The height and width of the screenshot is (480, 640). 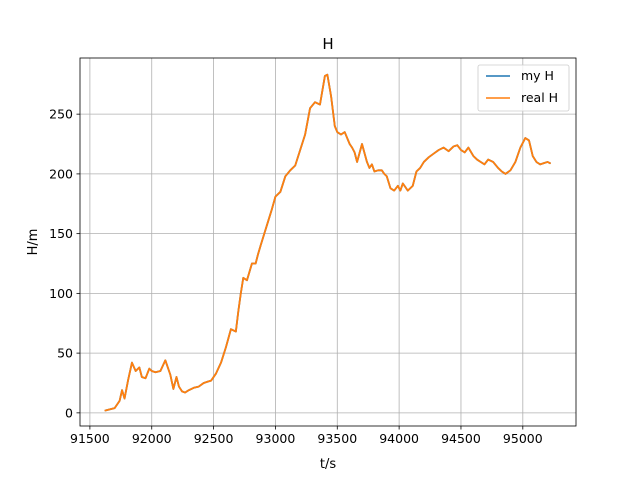 What do you see at coordinates (152, 438) in the screenshot?
I see `x-tick-label: 92000` at bounding box center [152, 438].